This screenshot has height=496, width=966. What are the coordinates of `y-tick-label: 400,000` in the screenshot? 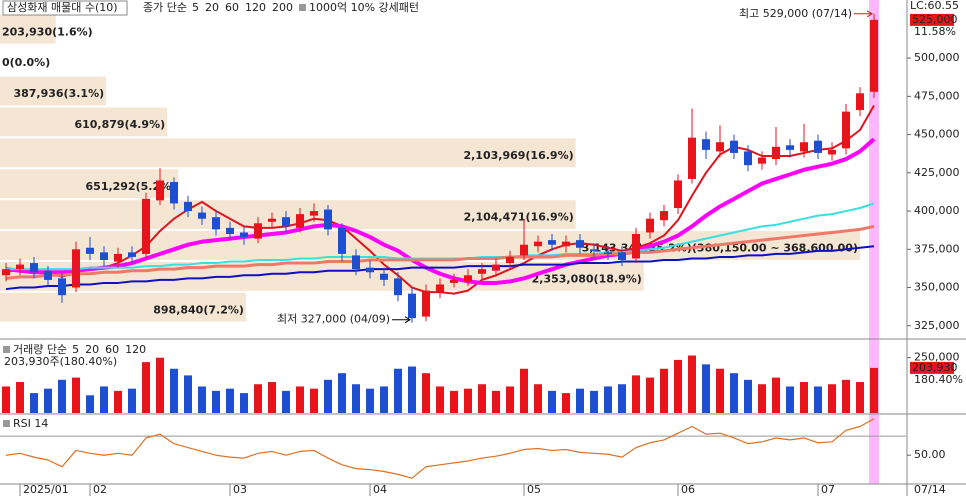 It's located at (937, 210).